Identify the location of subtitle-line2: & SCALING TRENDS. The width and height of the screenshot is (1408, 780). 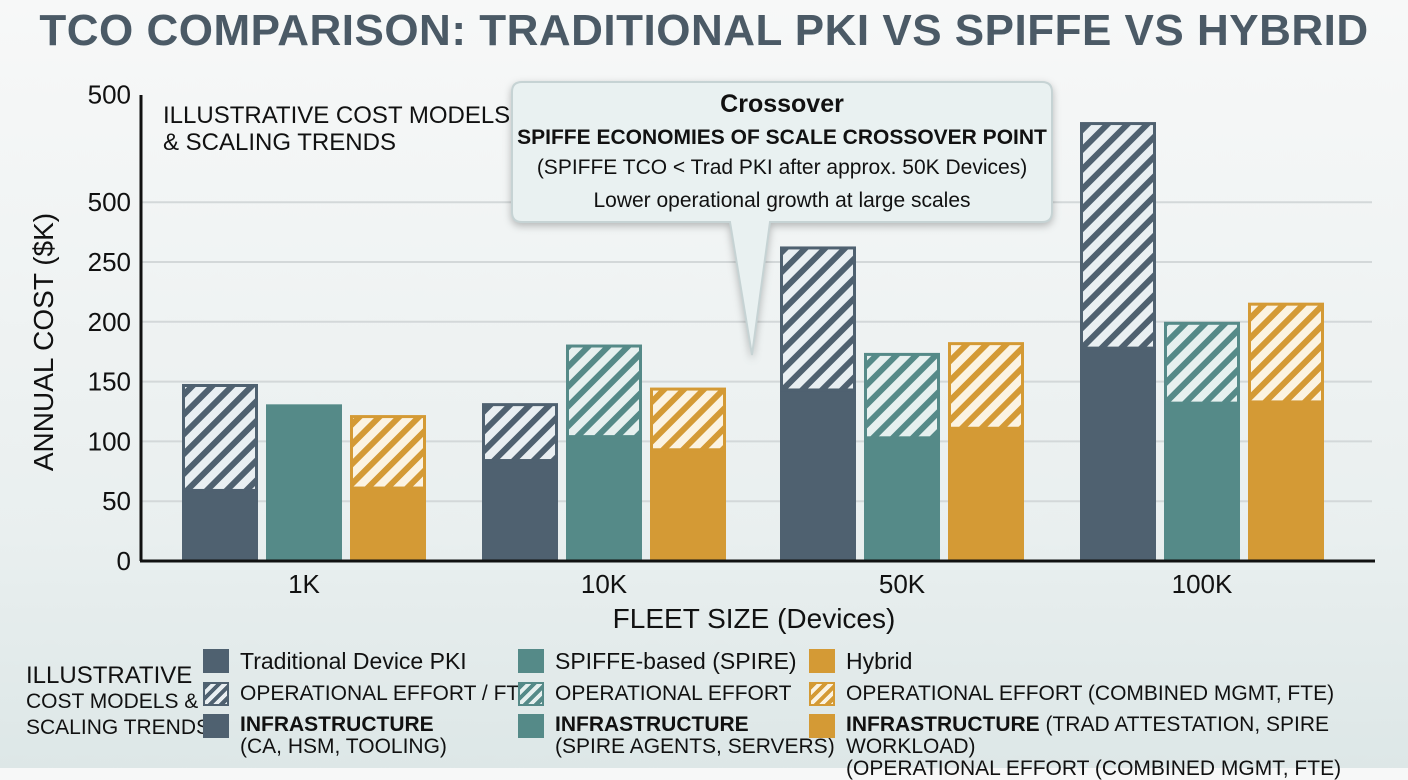
(279, 142).